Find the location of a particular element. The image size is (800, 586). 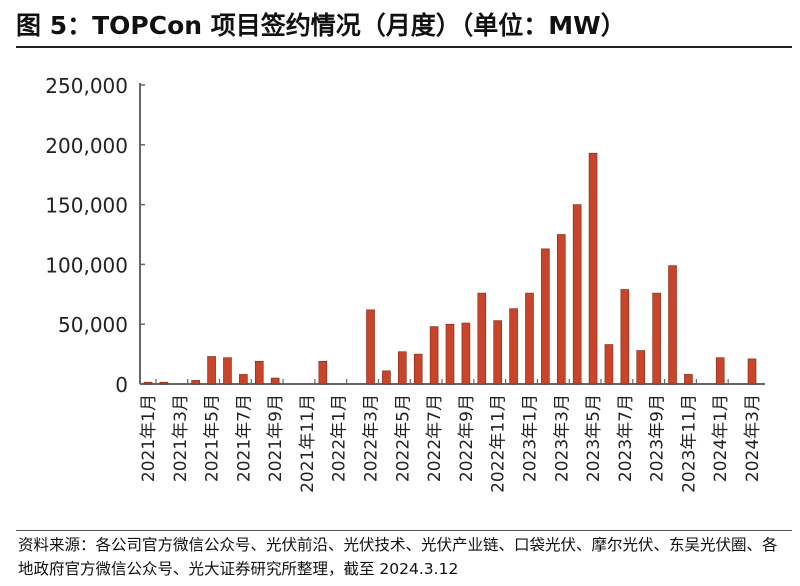

x-tick-label: 2023年11月 is located at coordinates (689, 443).